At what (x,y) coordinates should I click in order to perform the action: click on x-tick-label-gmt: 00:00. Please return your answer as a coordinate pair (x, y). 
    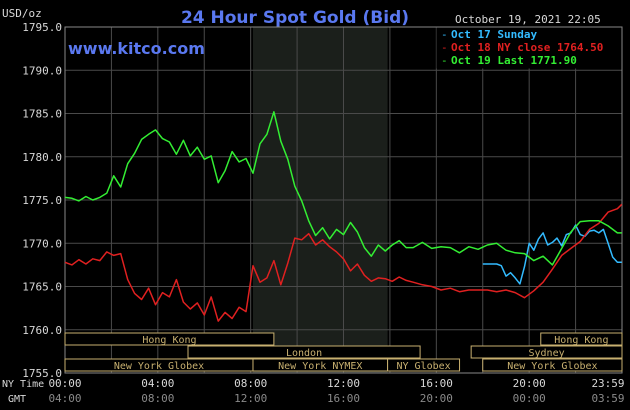
    Looking at the image, I should click on (529, 398).